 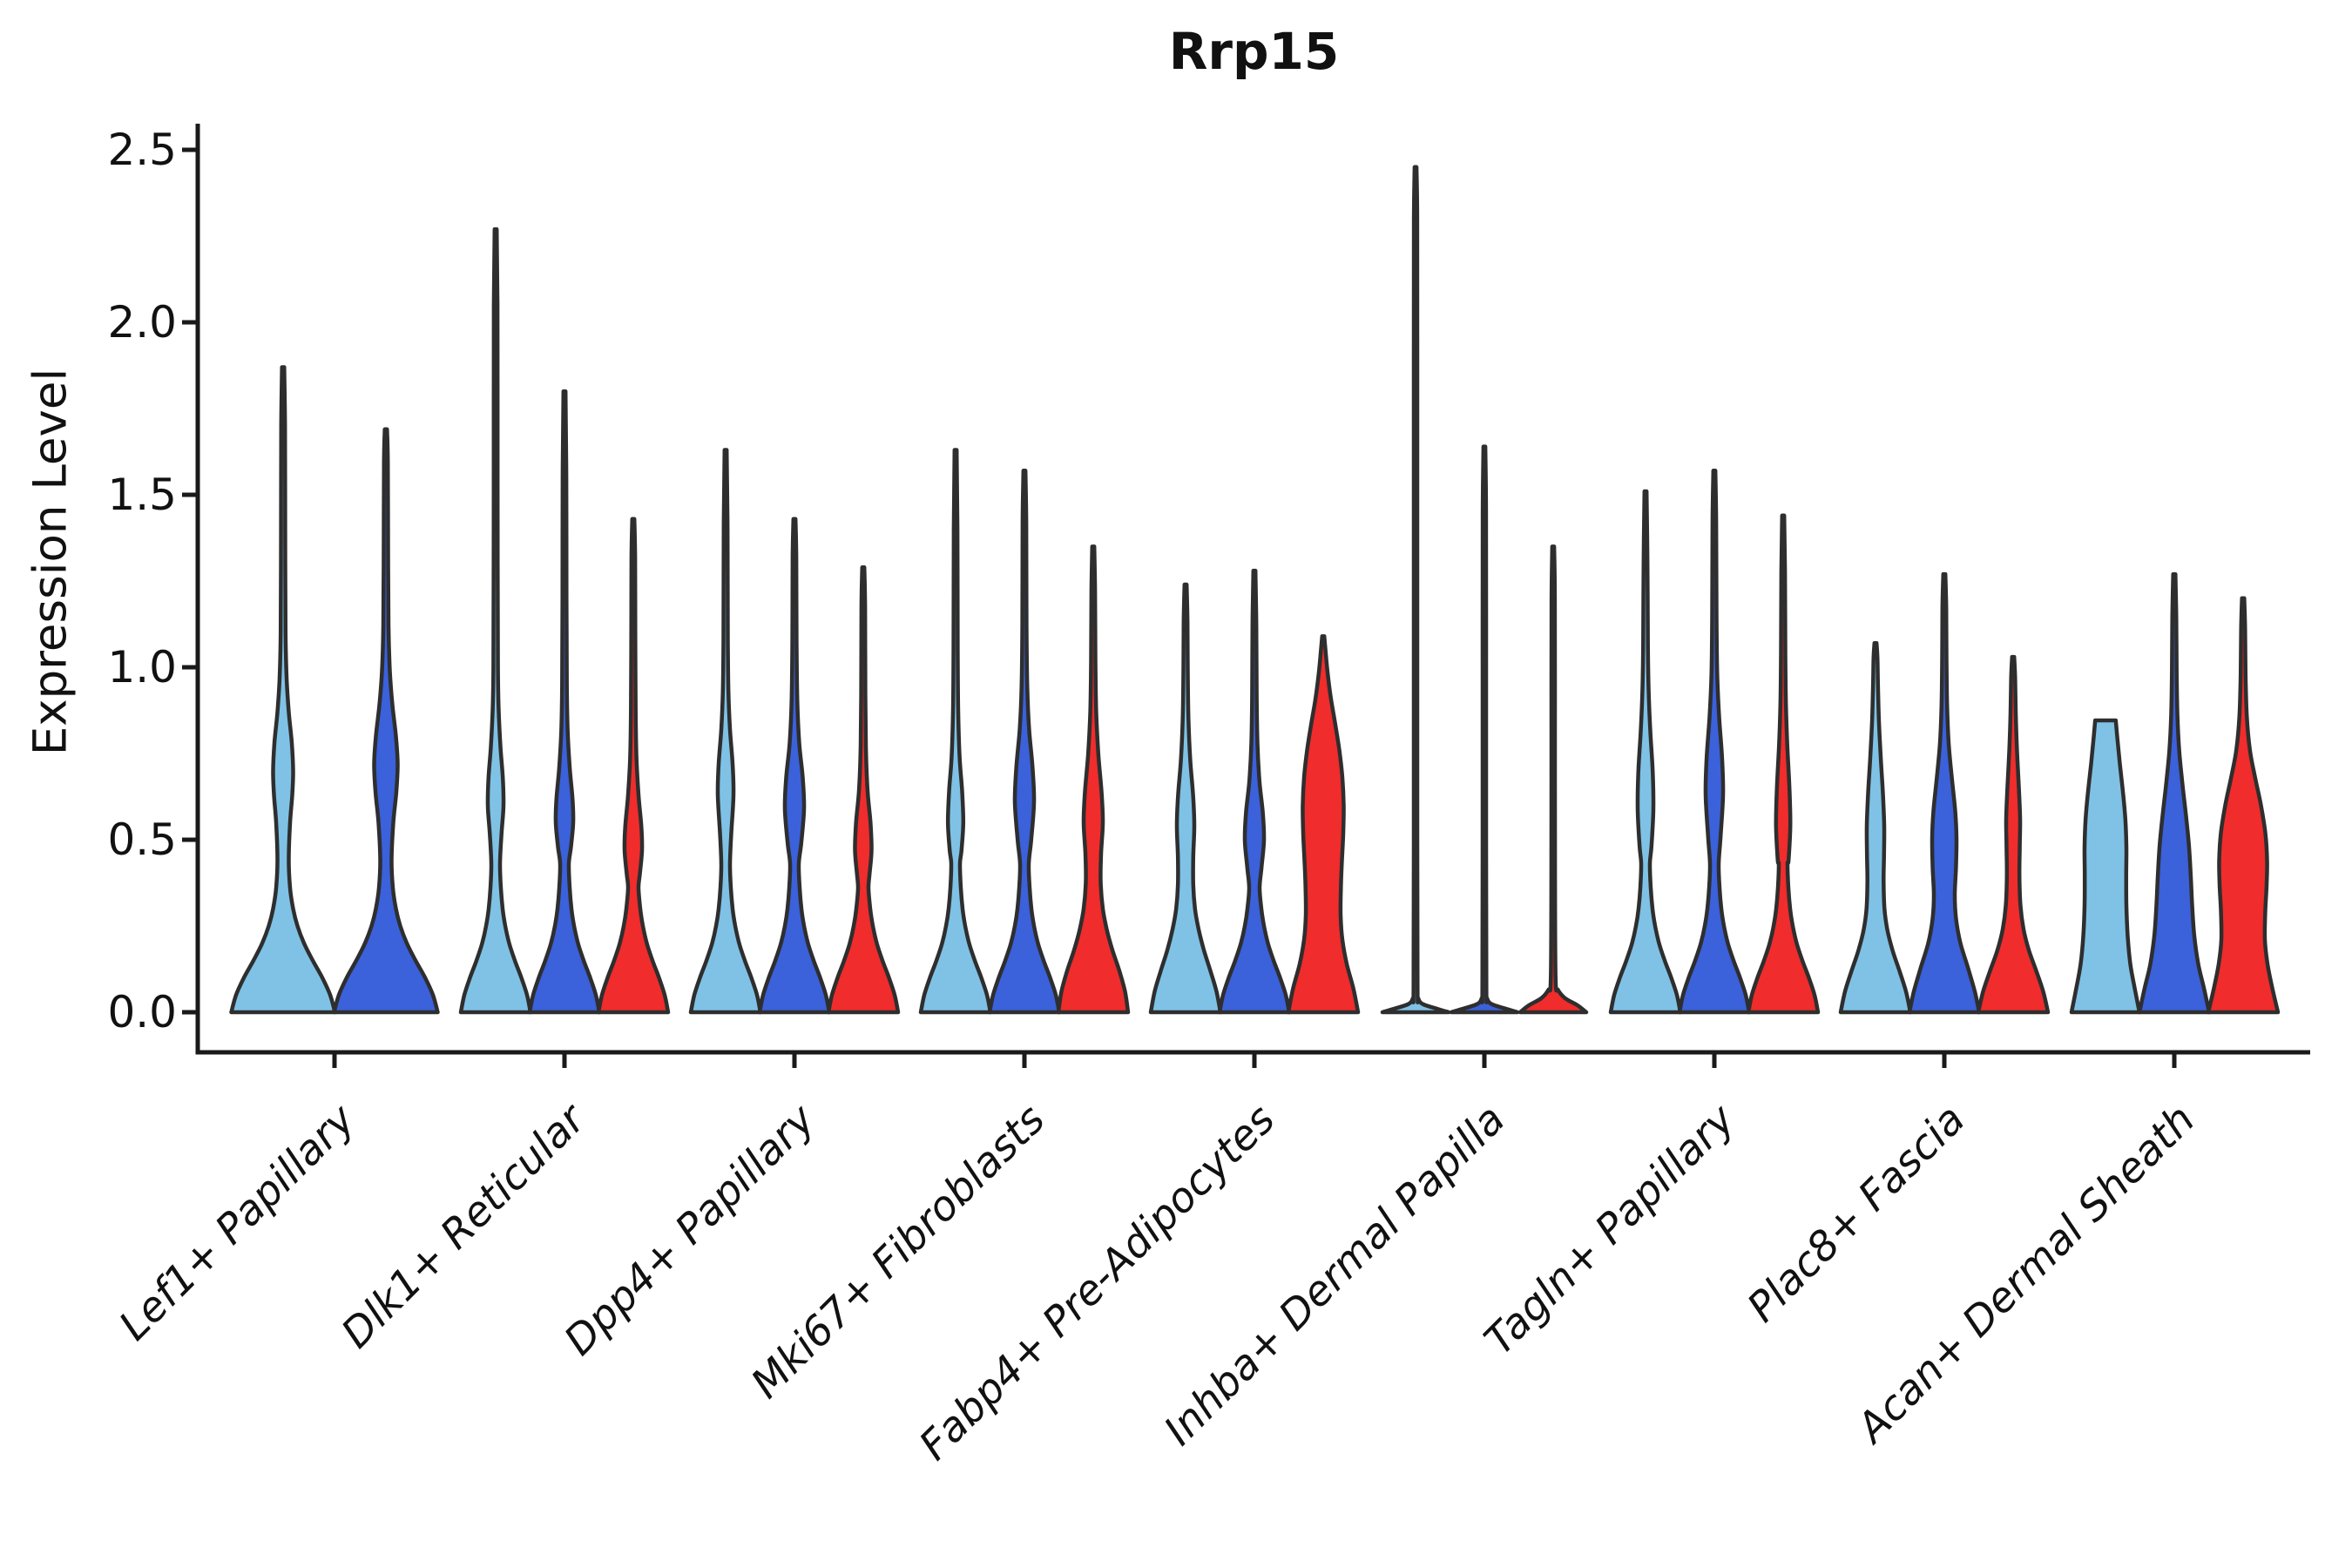 I want to click on violin-tagln-papillary-red, so click(x=1783, y=764).